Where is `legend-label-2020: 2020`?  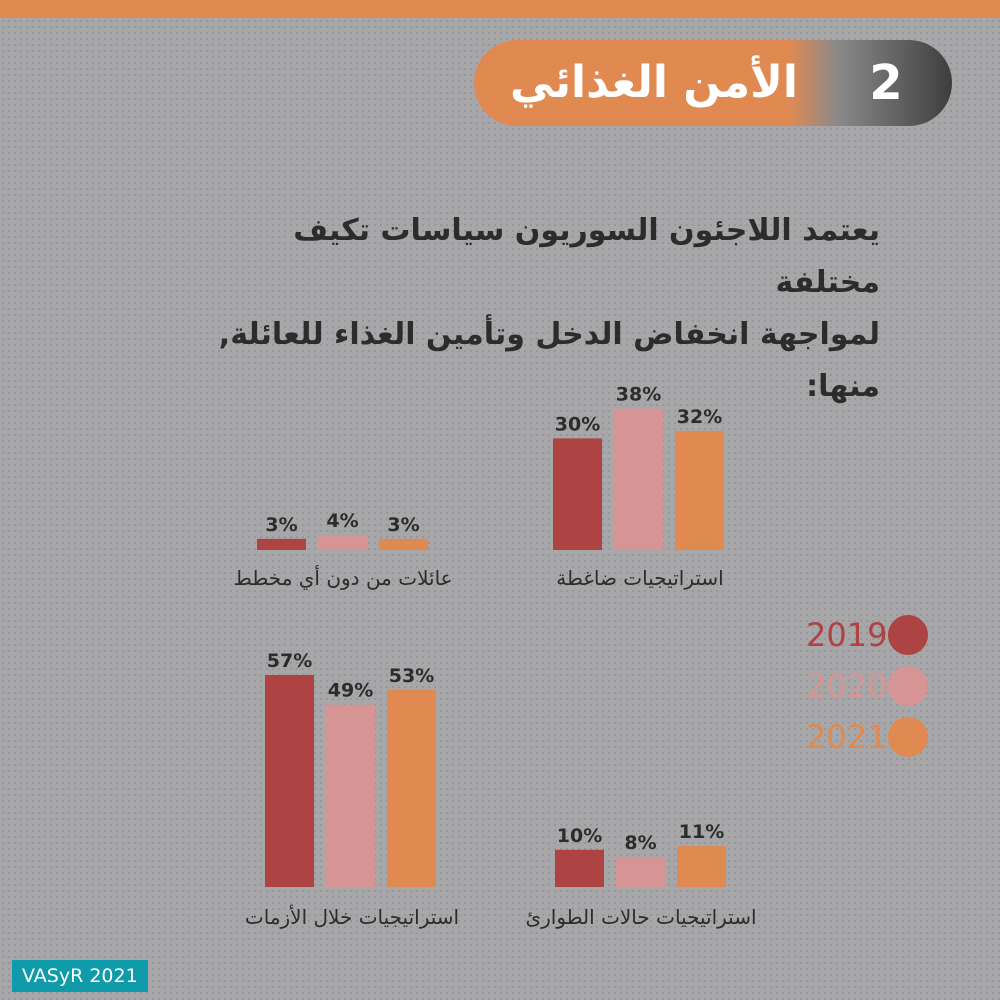 legend-label-2020: 2020 is located at coordinates (847, 686).